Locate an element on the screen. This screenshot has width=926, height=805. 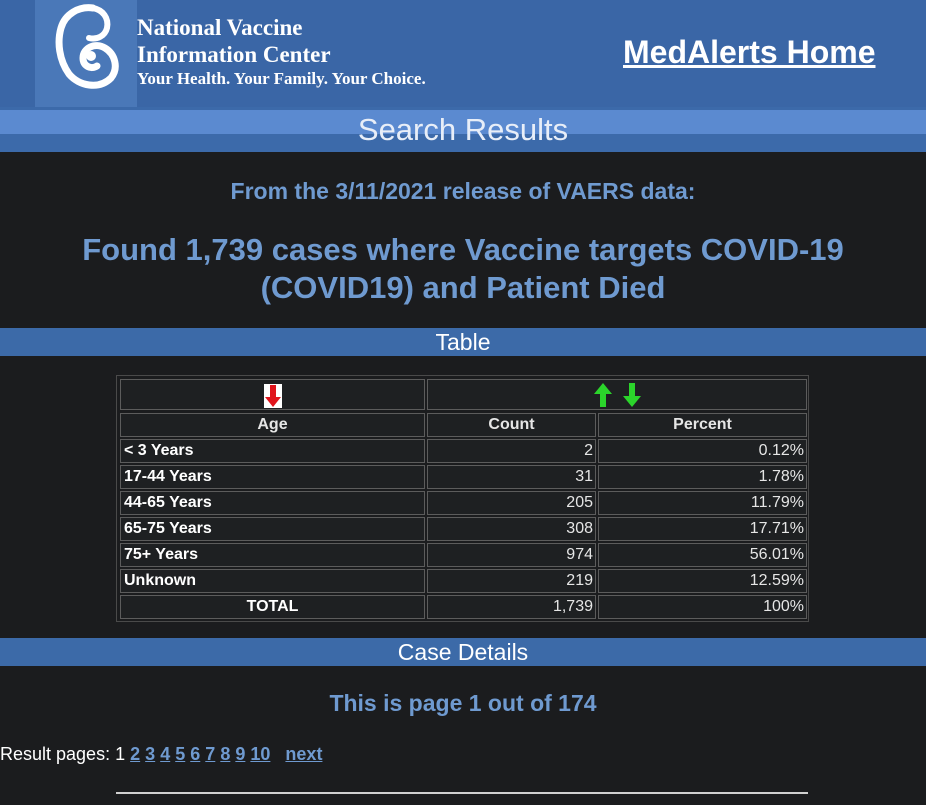
row-percent: 1.78% is located at coordinates (702, 477).